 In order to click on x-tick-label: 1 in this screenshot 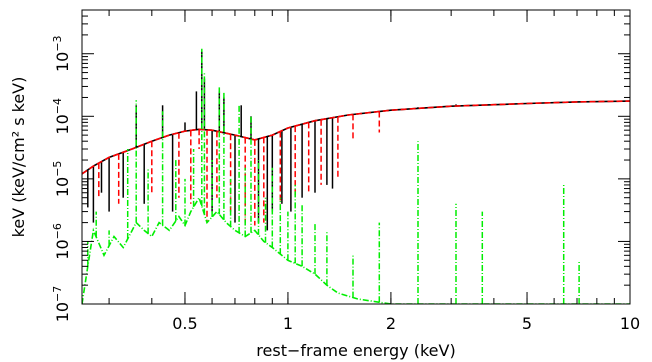, I will do `click(288, 323)`.